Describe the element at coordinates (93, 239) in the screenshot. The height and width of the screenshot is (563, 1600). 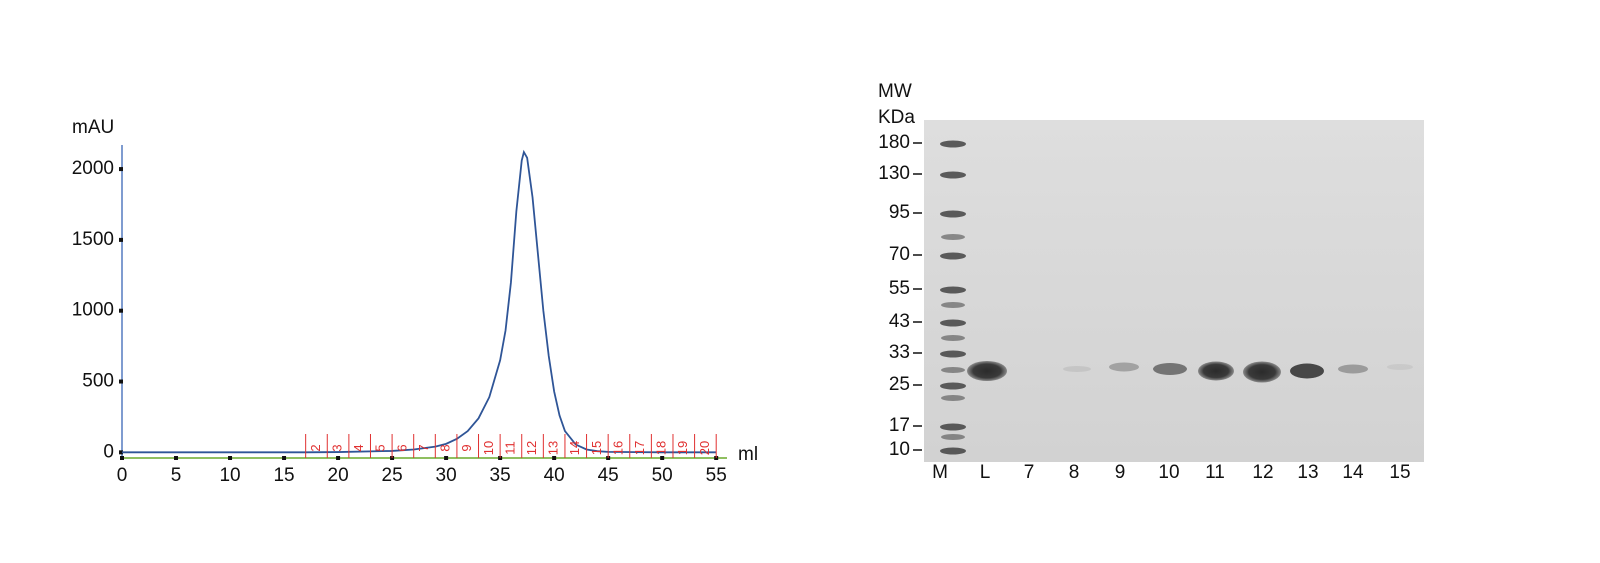
I see `y-tick-label: 1500` at that location.